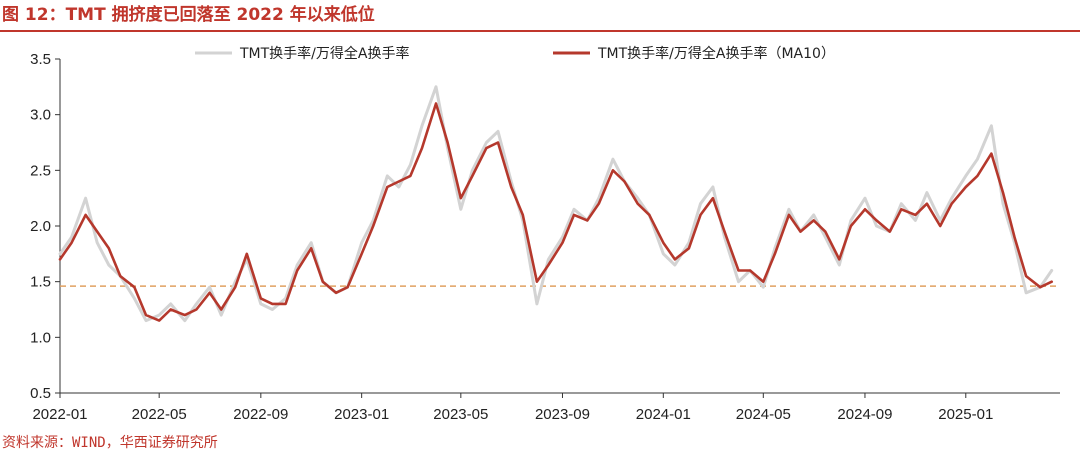  What do you see at coordinates (40, 170) in the screenshot?
I see `y-tick-label: 2.5` at bounding box center [40, 170].